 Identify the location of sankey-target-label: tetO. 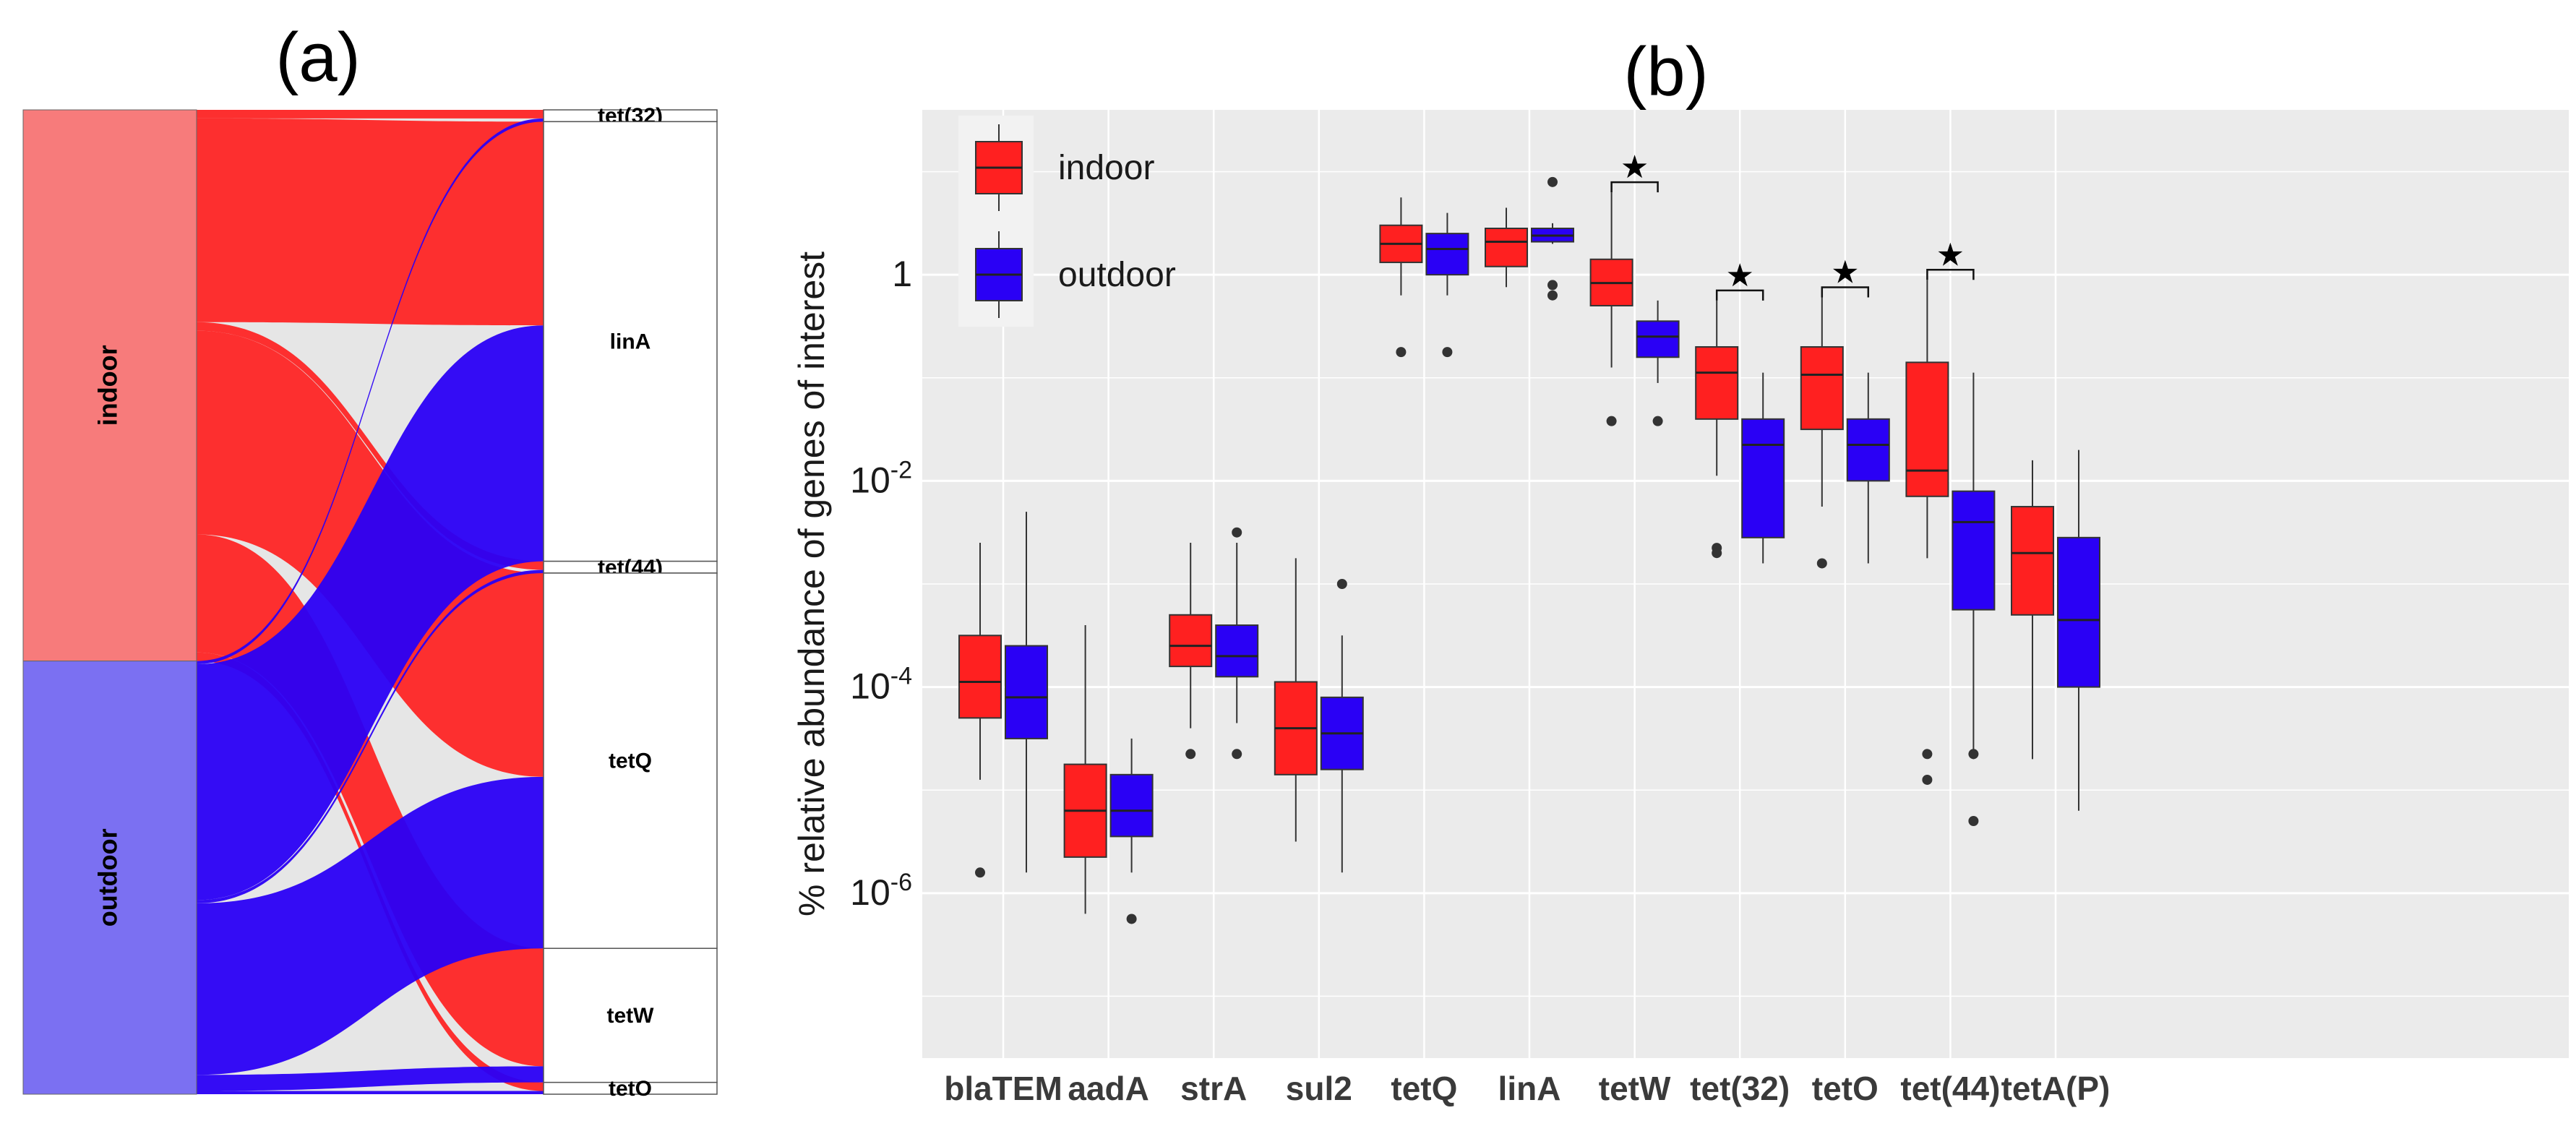
(630, 1089).